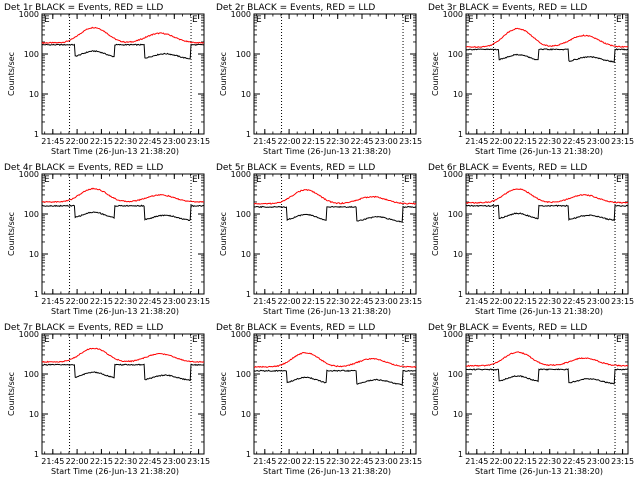 The width and height of the screenshot is (640, 480). What do you see at coordinates (123, 372) in the screenshot?
I see `events-series-line` at bounding box center [123, 372].